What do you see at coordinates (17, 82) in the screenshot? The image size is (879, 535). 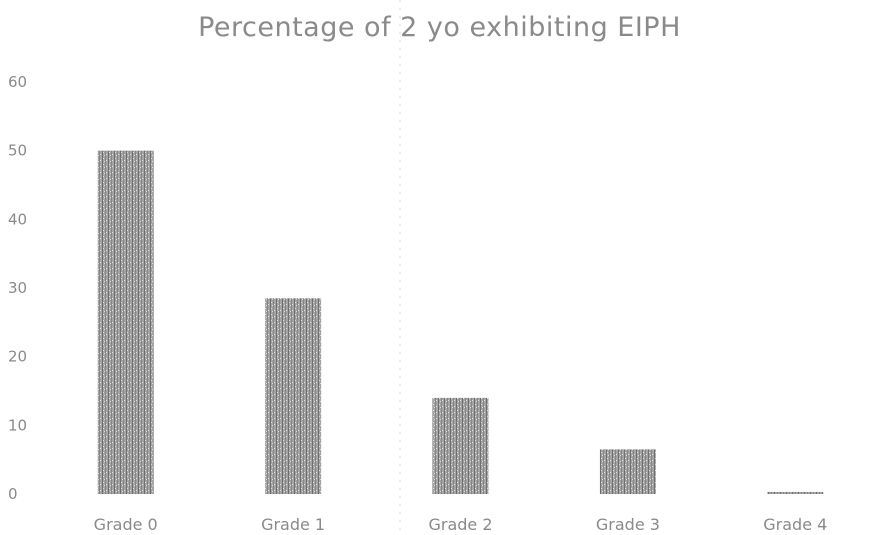 I see `y-tick-label: 60` at bounding box center [17, 82].